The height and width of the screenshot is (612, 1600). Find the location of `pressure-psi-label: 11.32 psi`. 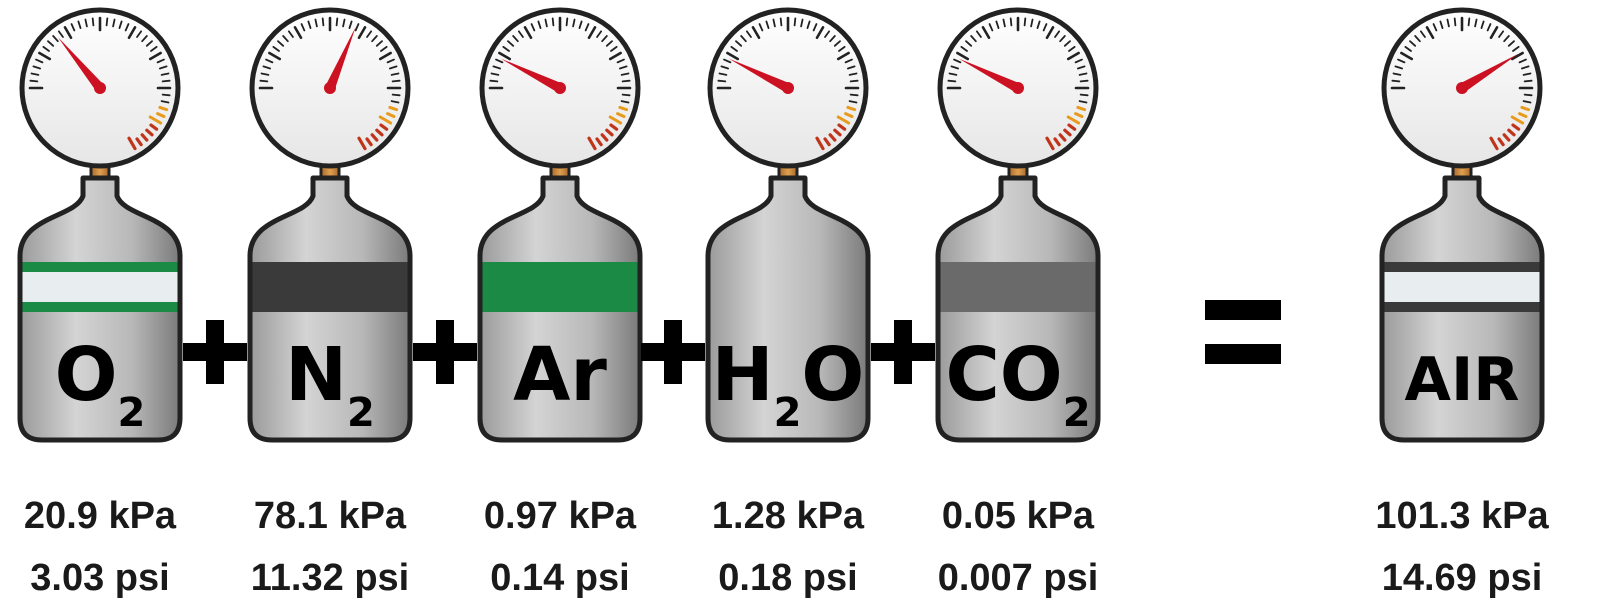

pressure-psi-label: 11.32 psi is located at coordinates (330, 578).